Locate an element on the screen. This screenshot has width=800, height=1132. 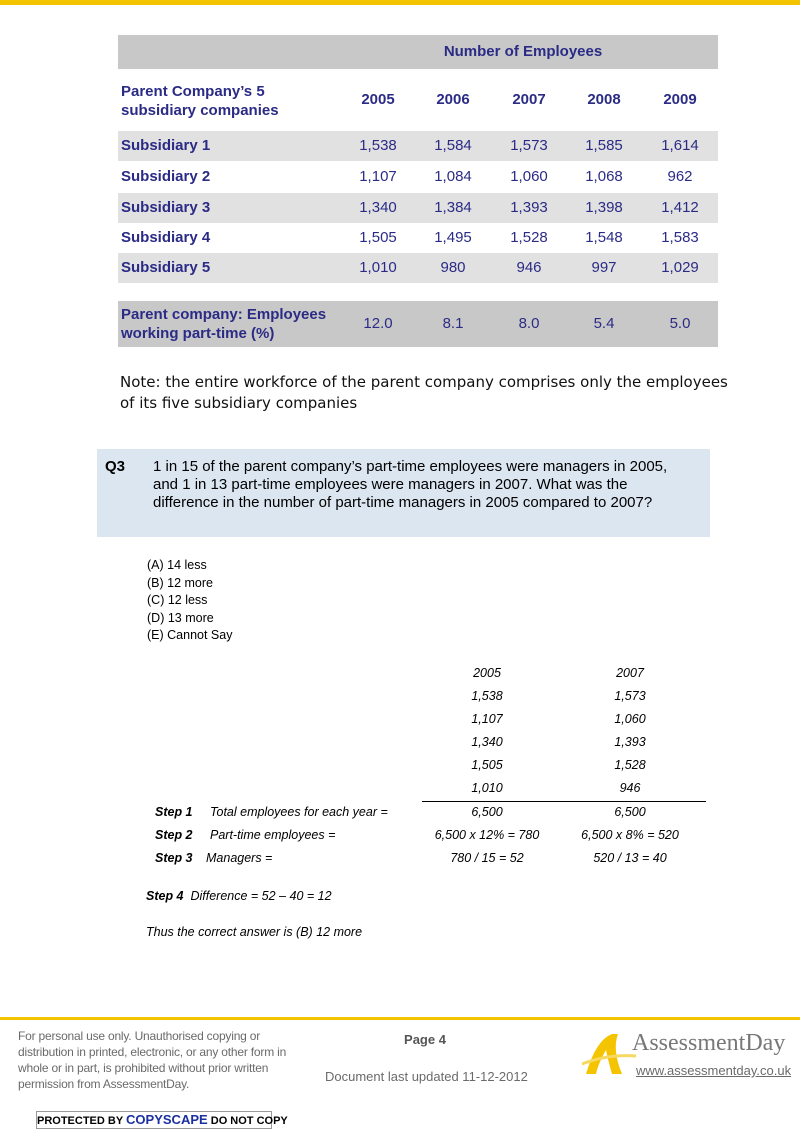
step-value-2007: 520 / 13 = 40 is located at coordinates (630, 858).